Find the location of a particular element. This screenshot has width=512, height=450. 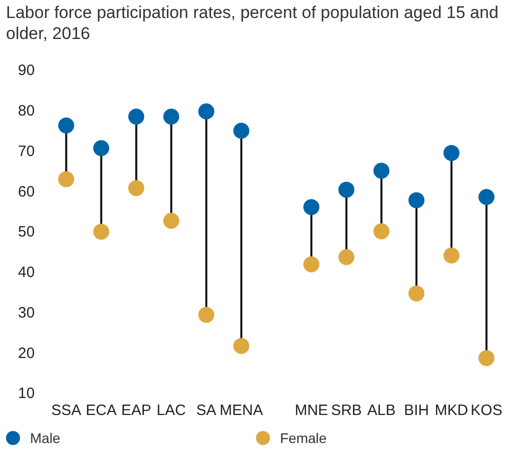

y-tick-label: 20 is located at coordinates (26, 353).